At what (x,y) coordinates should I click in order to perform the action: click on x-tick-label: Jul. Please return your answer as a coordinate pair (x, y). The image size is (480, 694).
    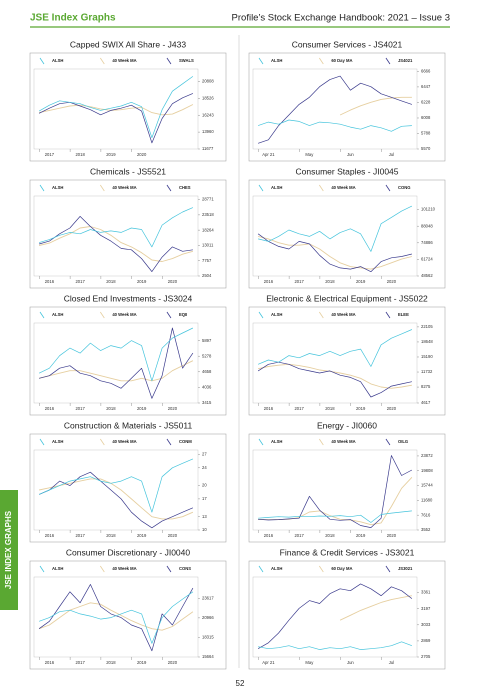
    Looking at the image, I should click on (391, 662).